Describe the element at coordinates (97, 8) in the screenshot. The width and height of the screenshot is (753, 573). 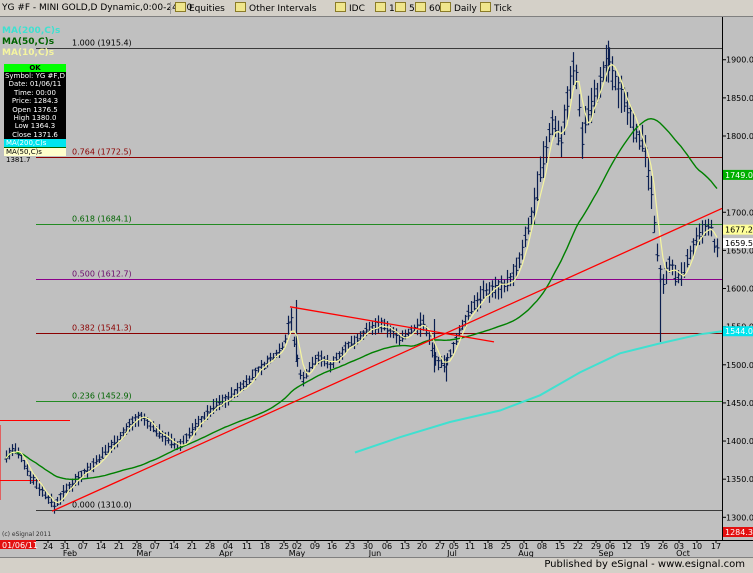
I see `chart-title: YG #F - MINI GOLD,D Dynamic,0:00-24:00` at that location.